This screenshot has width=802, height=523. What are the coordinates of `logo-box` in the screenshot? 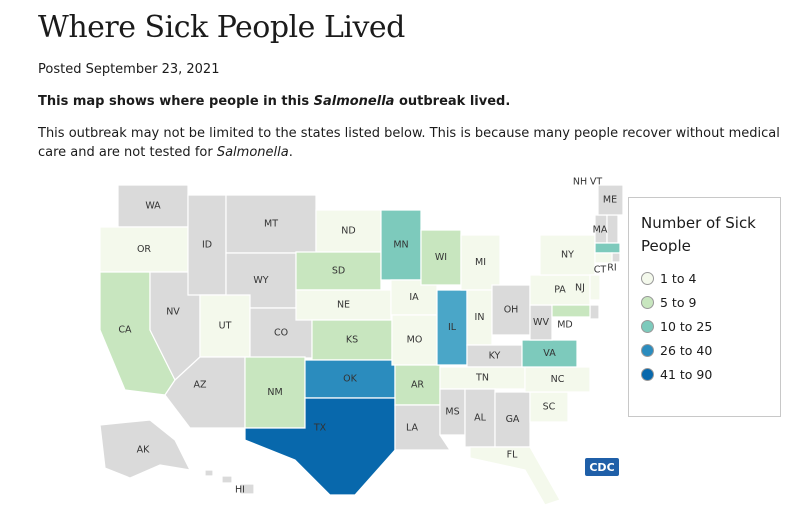 It's located at (602, 467).